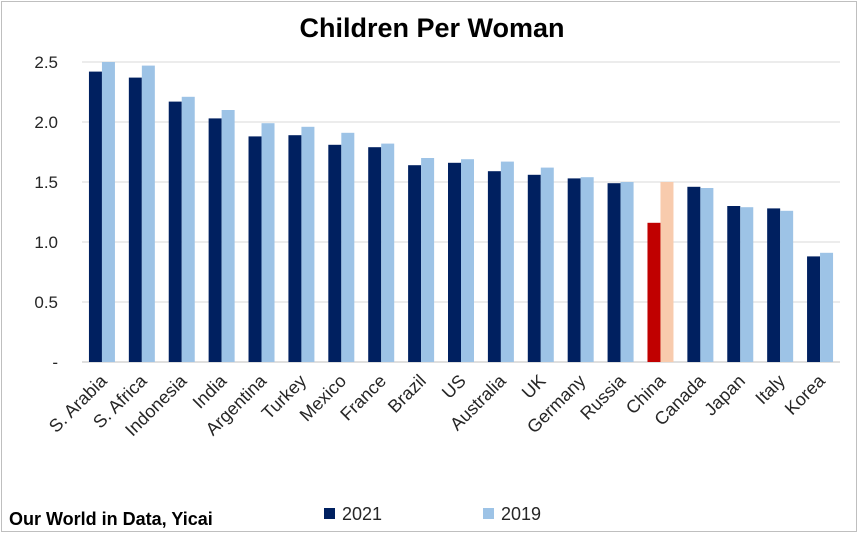  What do you see at coordinates (46, 182) in the screenshot?
I see `y-tick-label: 1.5` at bounding box center [46, 182].